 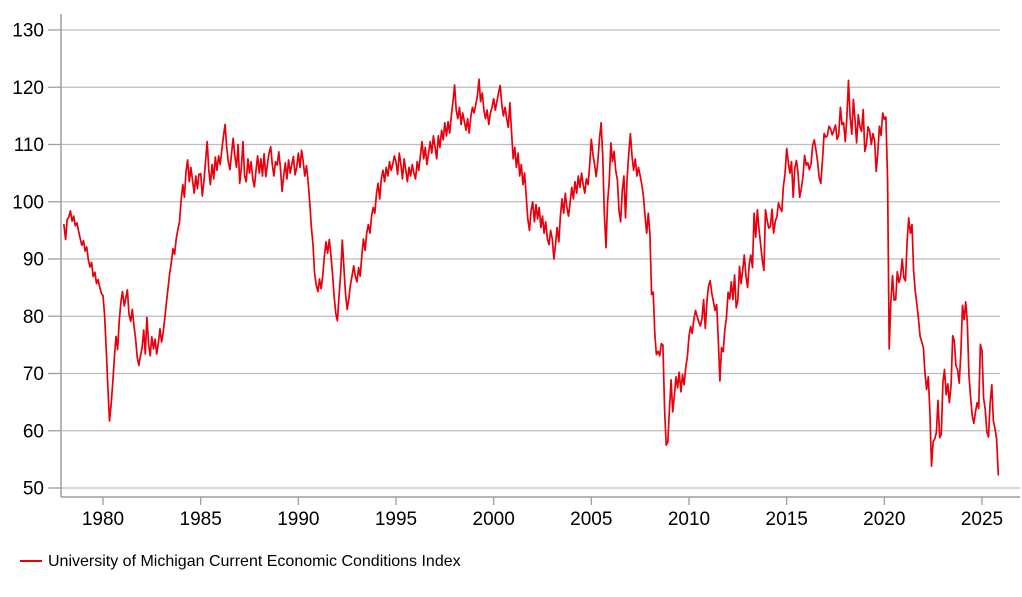 I want to click on y-tick-labels: 50 60 70 80 90 100 110 120 130, so click(x=28, y=260).